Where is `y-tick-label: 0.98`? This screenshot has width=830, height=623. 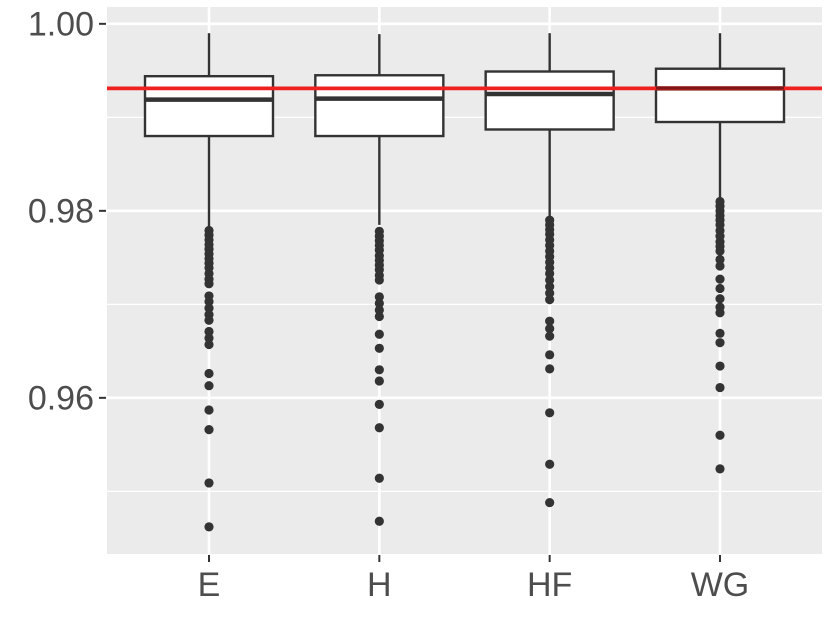
y-tick-label: 0.98 is located at coordinates (61, 212).